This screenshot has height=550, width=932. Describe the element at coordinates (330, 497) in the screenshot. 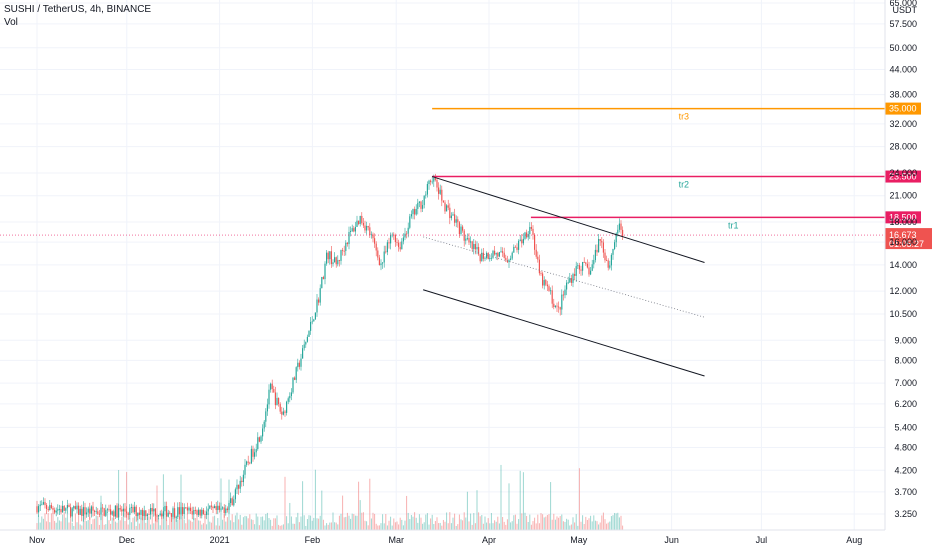

I see `volume-bars` at that location.